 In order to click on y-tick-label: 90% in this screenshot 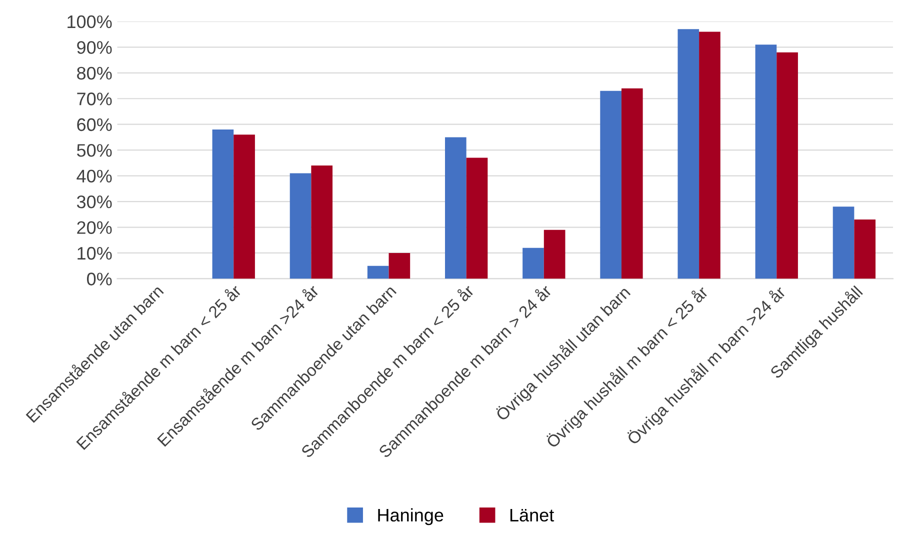, I will do `click(94, 47)`.